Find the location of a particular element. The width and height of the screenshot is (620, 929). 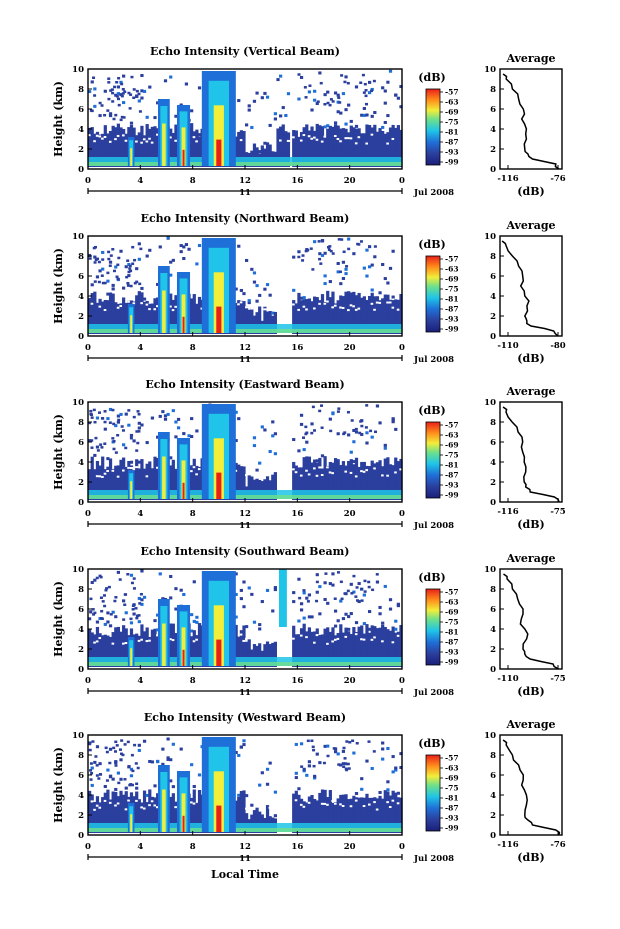

average-profile-line is located at coordinates (531, 121).